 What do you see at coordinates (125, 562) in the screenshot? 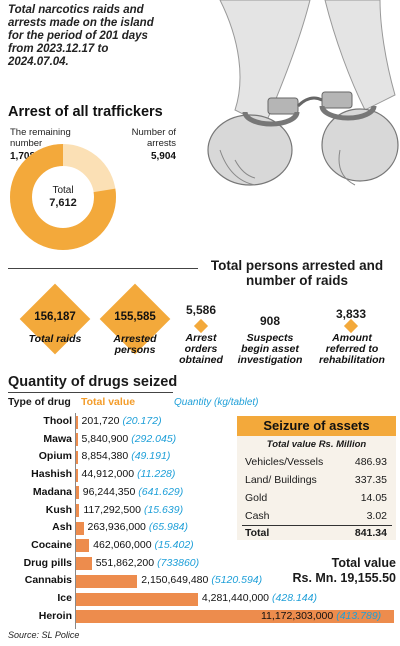
I see `drug-total-value: 551,862,200` at bounding box center [125, 562].